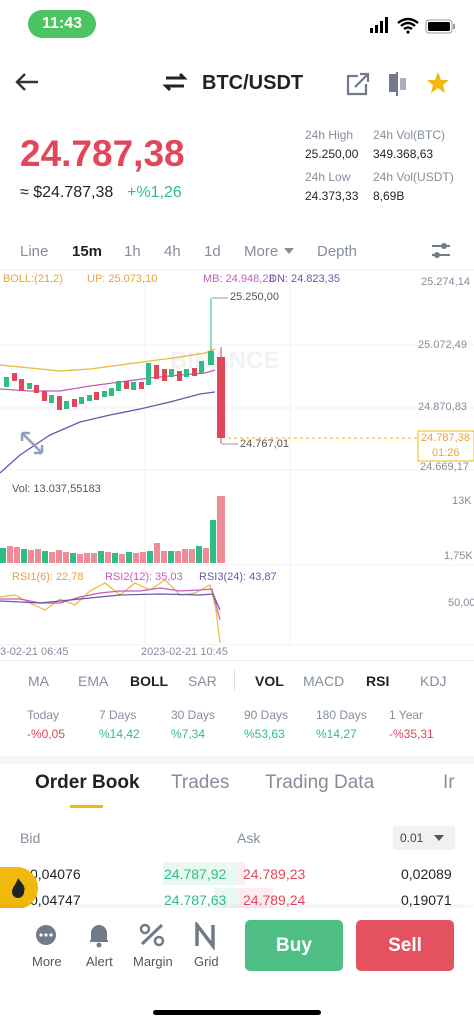 Image resolution: width=474 pixels, height=1026 pixels. I want to click on volume-label: Vol: 13.037,55183, so click(56, 489).